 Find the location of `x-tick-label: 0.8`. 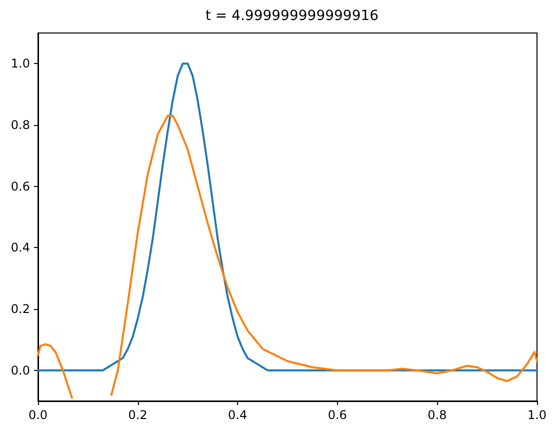

x-tick-label: 0.8 is located at coordinates (437, 415).